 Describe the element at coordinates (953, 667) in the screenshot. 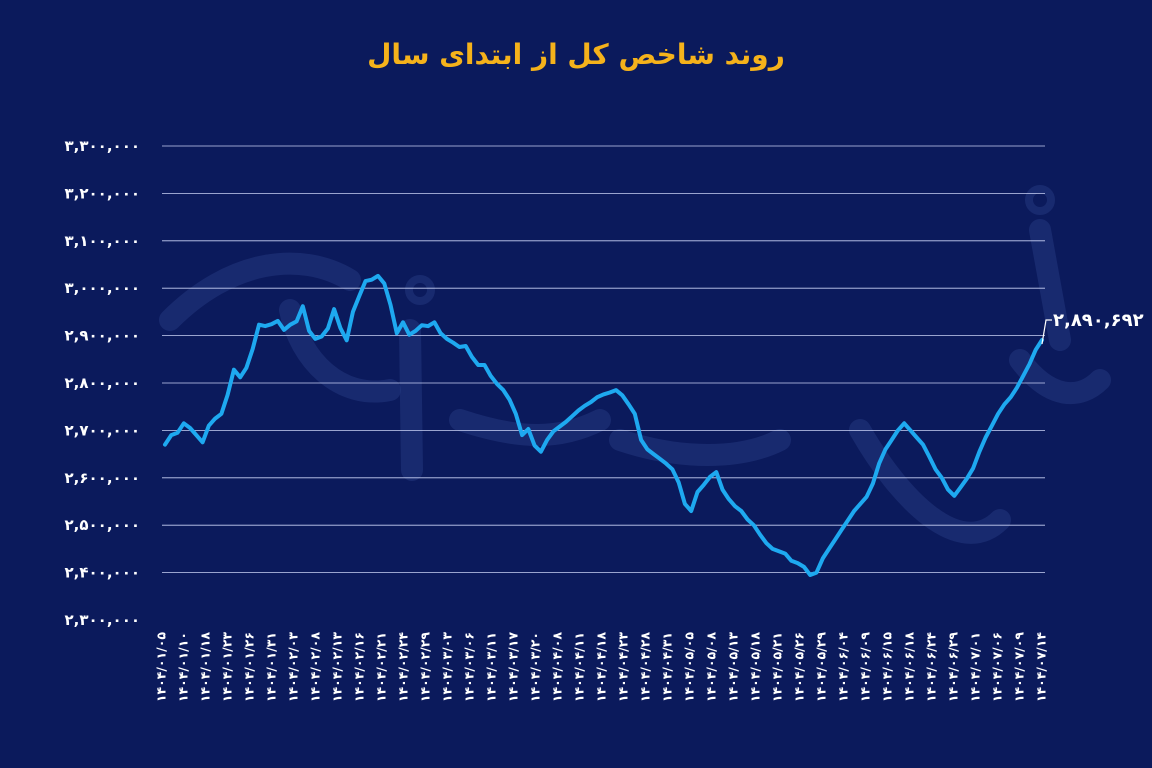

I see `x-tick-label: ۱۴۰۴/۰۶/۲۹` at that location.